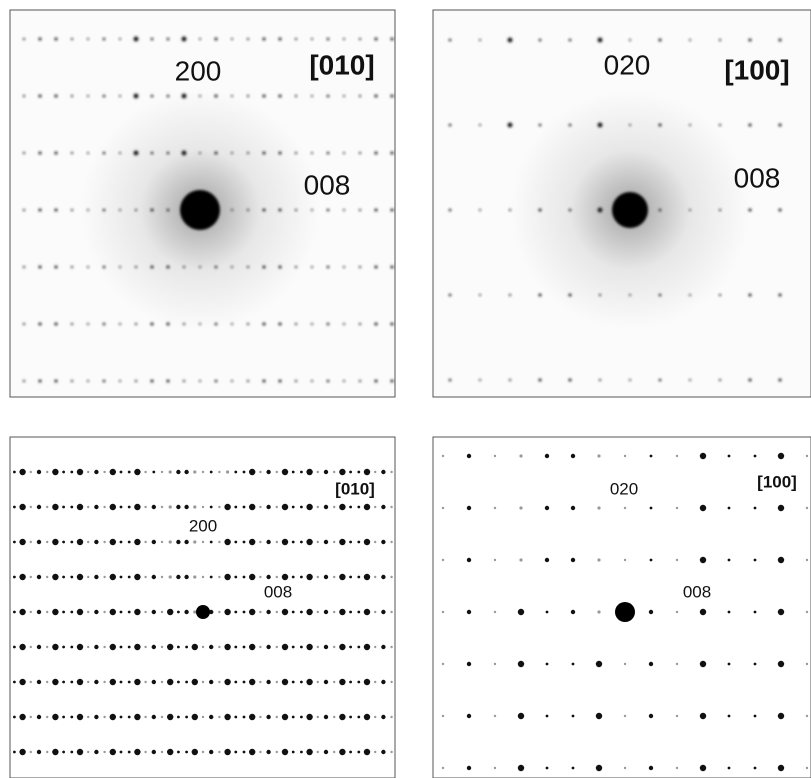 The height and width of the screenshot is (778, 811). Describe the element at coordinates (341, 64) in the screenshot. I see `index-label: [010]` at that location.